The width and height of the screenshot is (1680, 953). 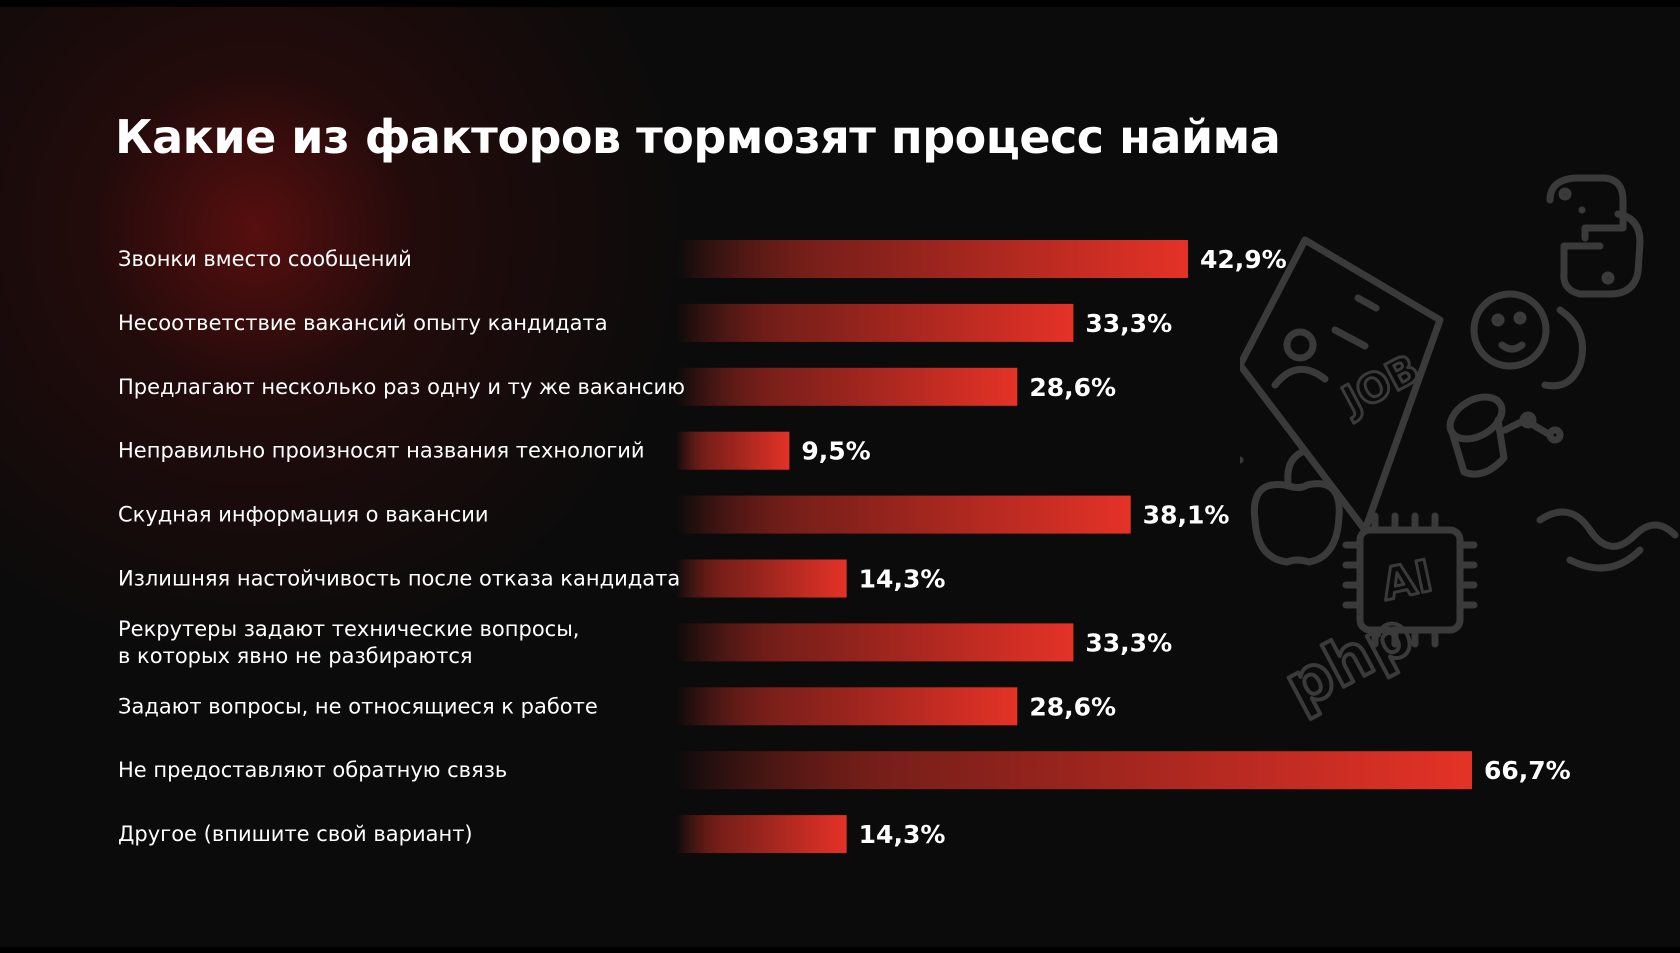 What do you see at coordinates (835, 451) in the screenshot?
I see `data-label: 9,5%` at bounding box center [835, 451].